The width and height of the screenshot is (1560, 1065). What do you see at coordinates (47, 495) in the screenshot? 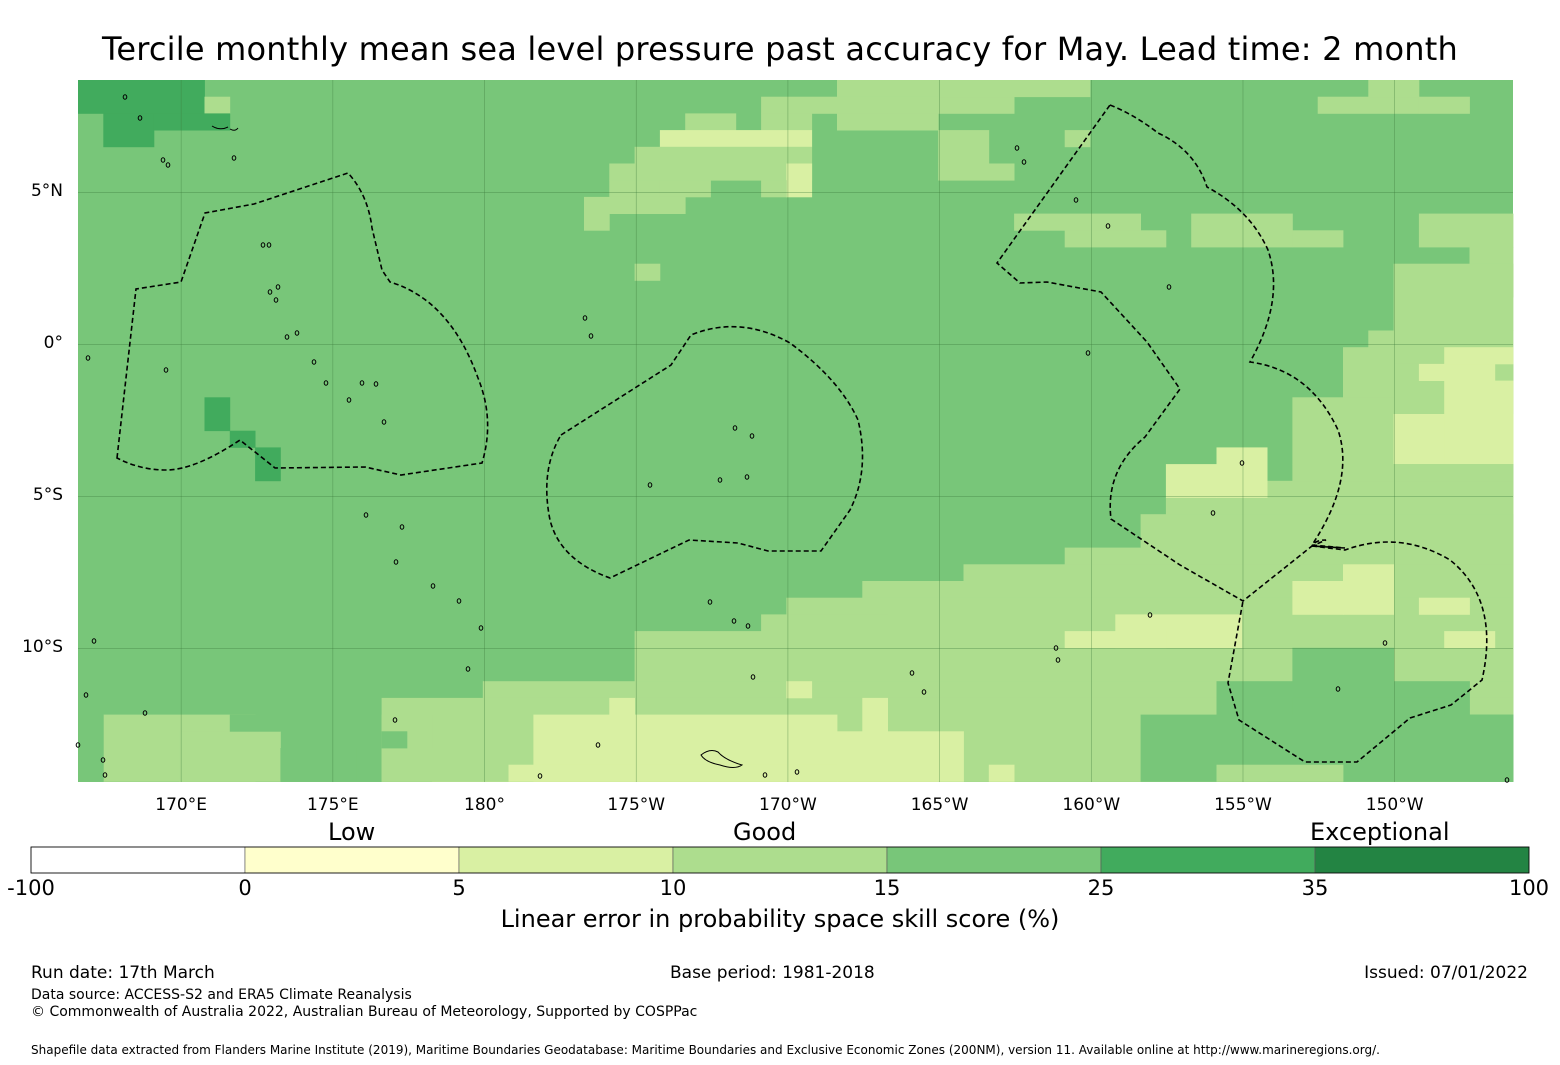
I see `latitude-label: 5°S` at bounding box center [47, 495].